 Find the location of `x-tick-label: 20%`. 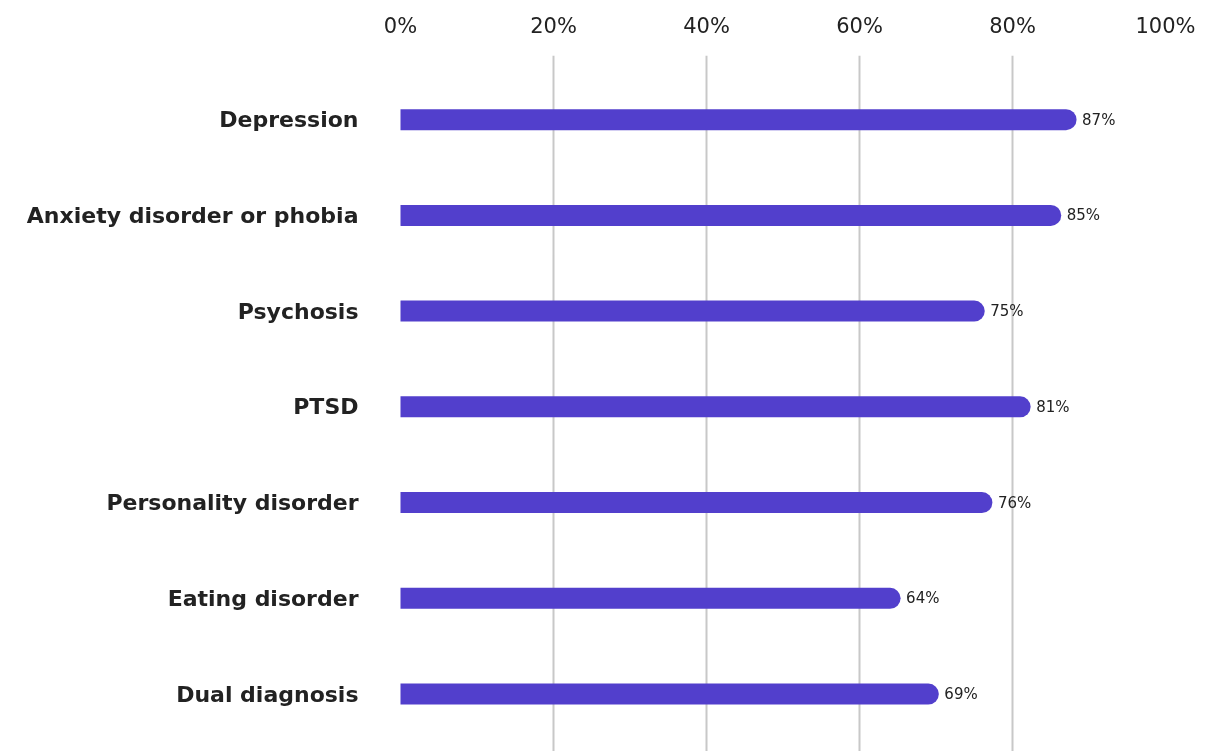

x-tick-label: 20% is located at coordinates (553, 25).